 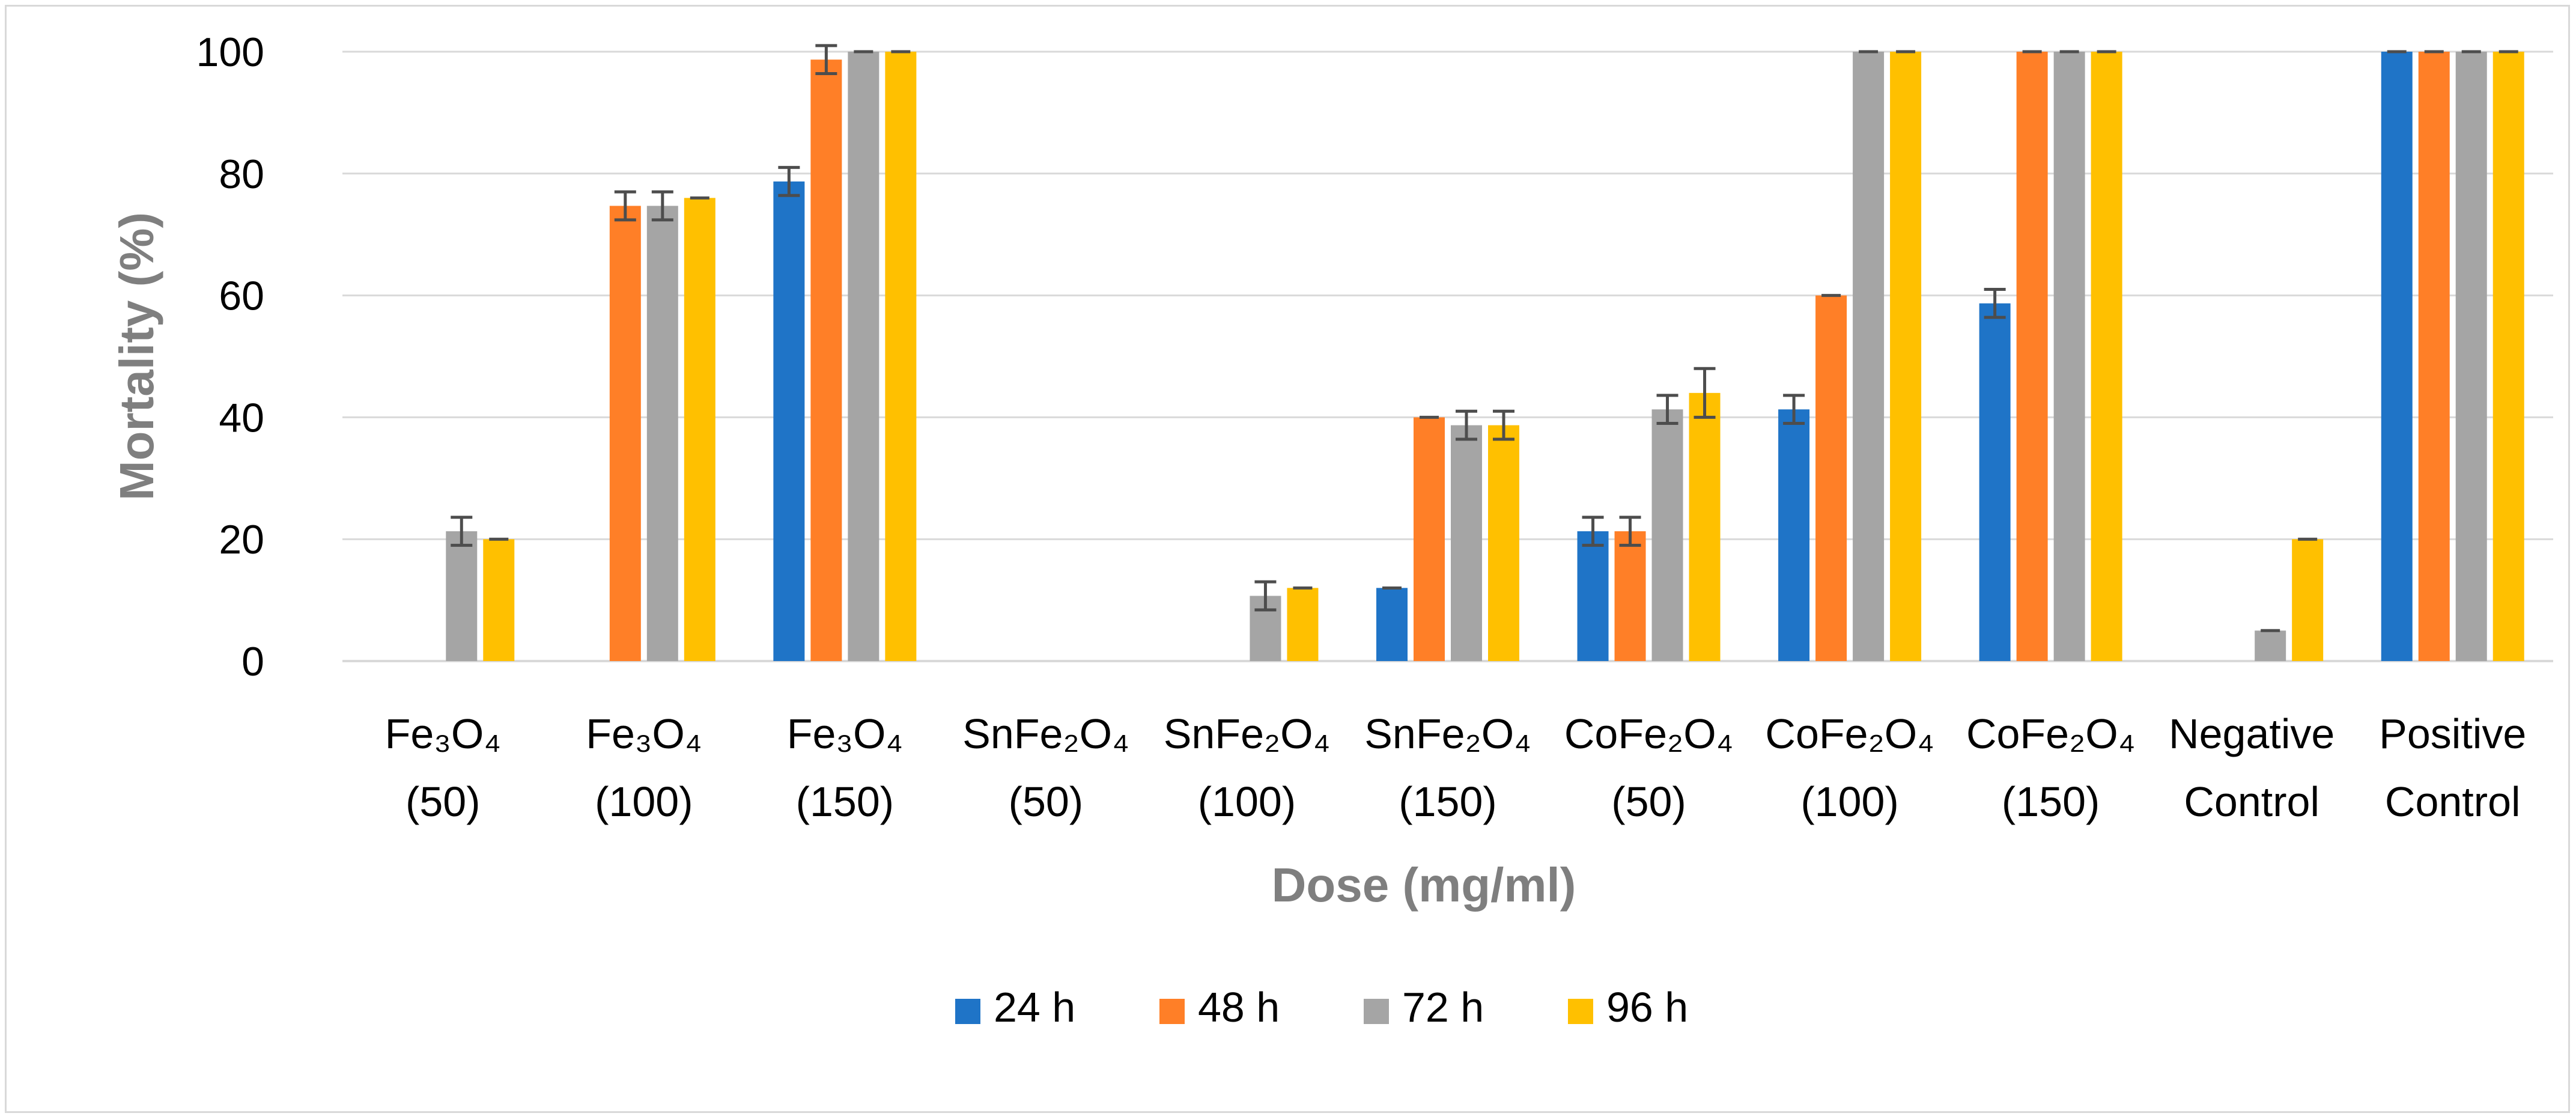 I want to click on legend: 24 h 48 h 72 h 96 h, so click(x=1322, y=1008).